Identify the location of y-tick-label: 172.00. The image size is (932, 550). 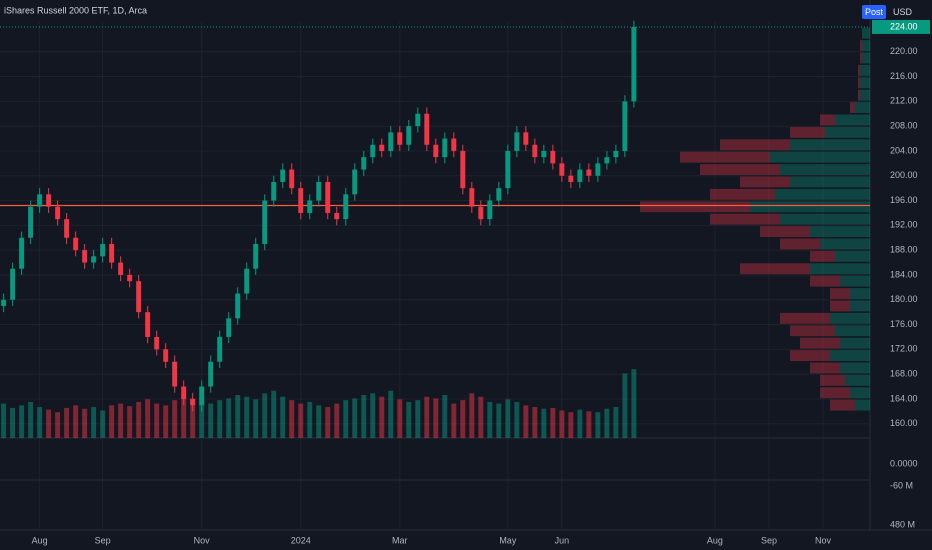
(904, 349).